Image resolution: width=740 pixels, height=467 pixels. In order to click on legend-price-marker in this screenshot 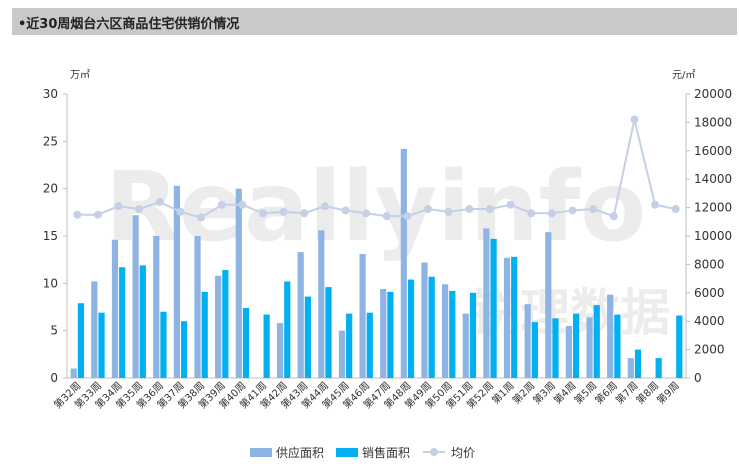, I will do `click(434, 452)`.